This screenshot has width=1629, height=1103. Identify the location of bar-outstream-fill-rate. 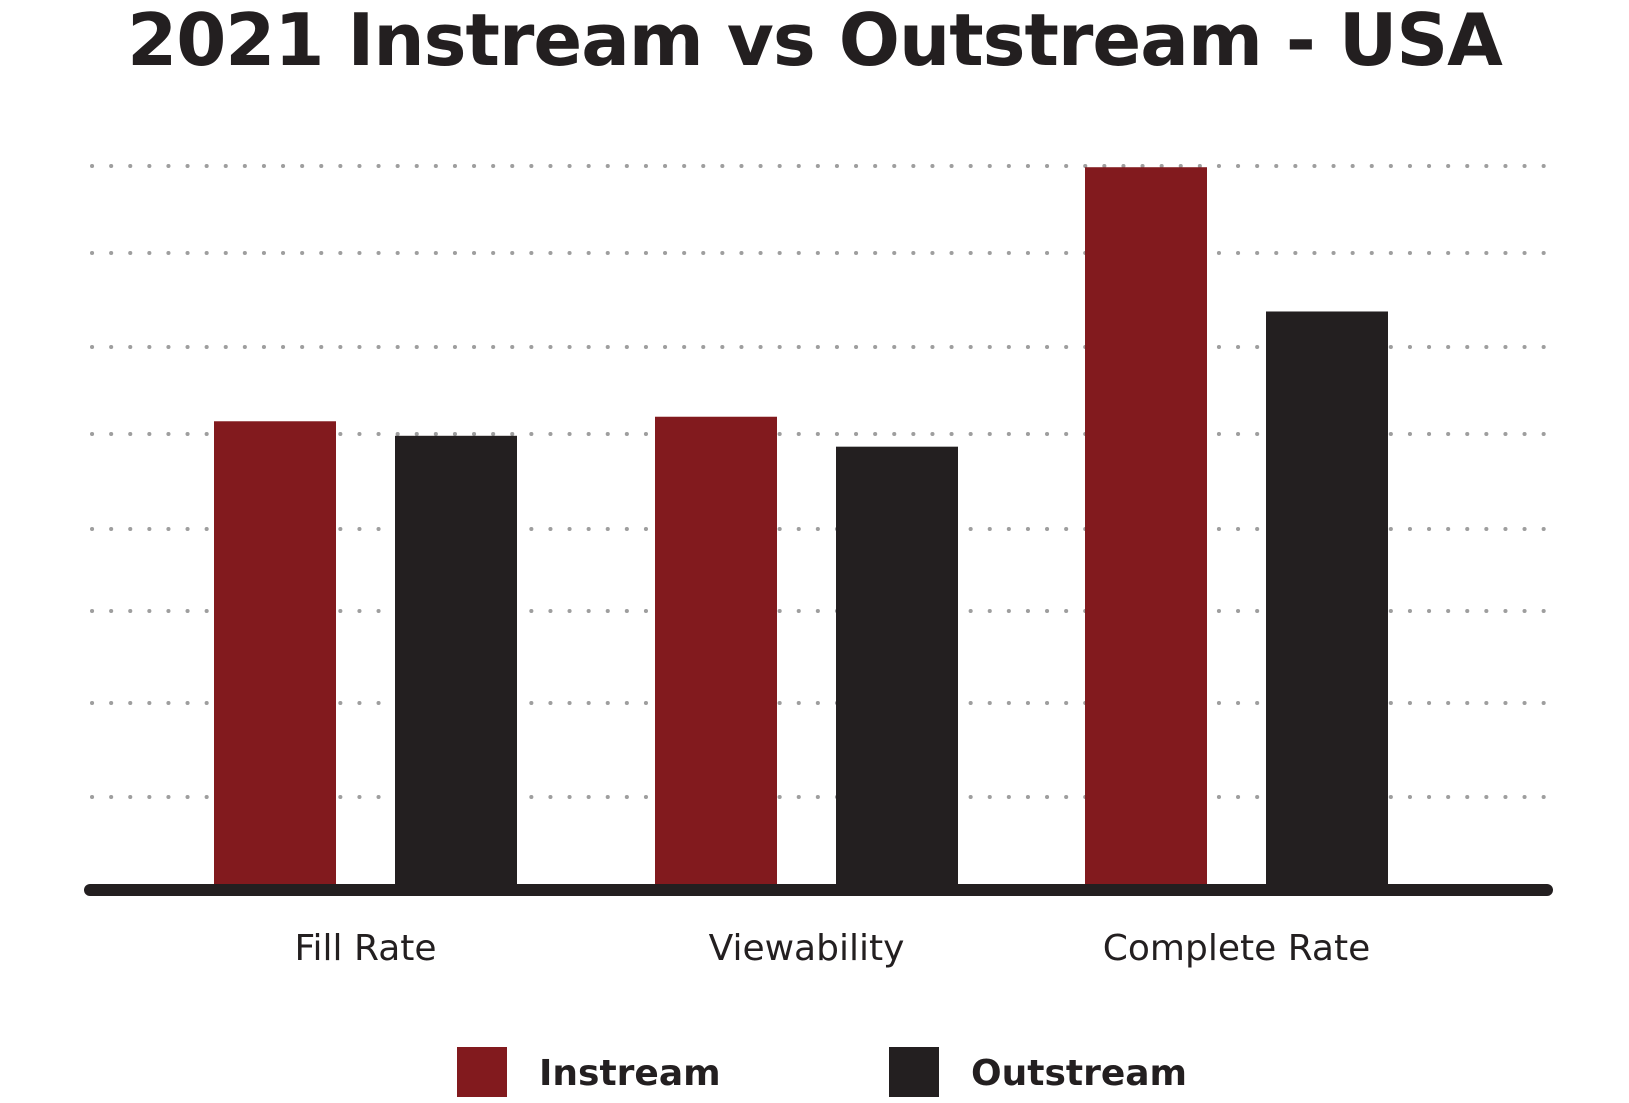
(456, 659).